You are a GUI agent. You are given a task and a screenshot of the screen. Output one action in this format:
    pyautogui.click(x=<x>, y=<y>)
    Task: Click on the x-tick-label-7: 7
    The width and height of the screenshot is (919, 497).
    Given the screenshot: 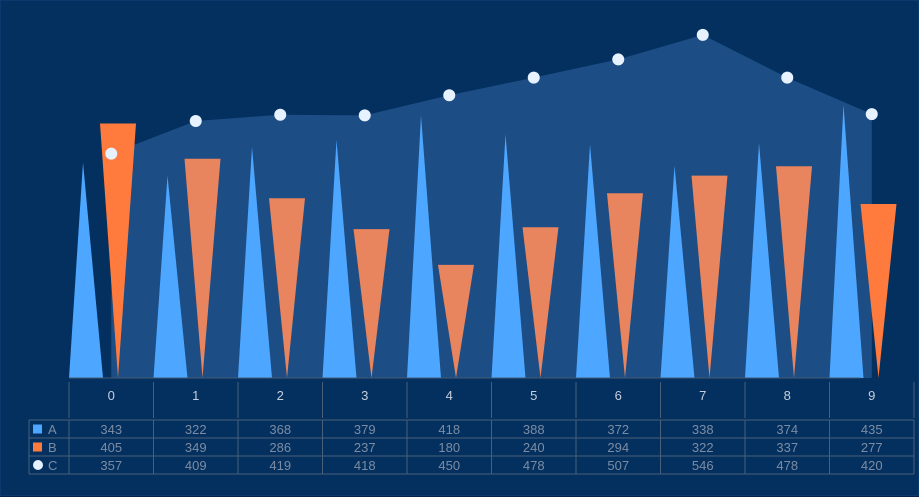 What is the action you would take?
    pyautogui.click(x=702, y=395)
    